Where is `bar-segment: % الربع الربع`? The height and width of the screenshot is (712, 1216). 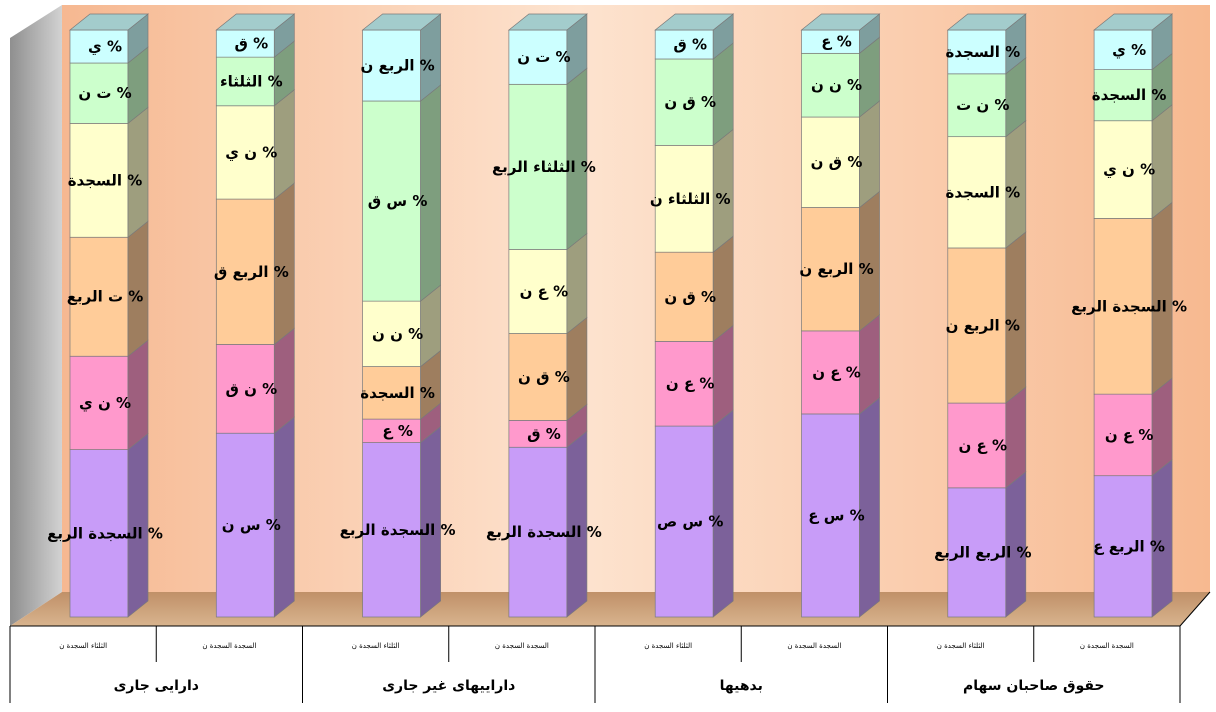 bar-segment: % الربع الربع is located at coordinates (983, 544).